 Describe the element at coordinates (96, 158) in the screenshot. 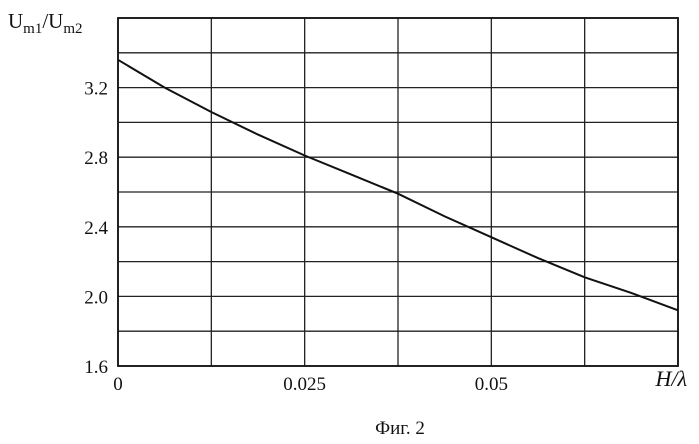

I see `y-tick-label: 2.8` at that location.